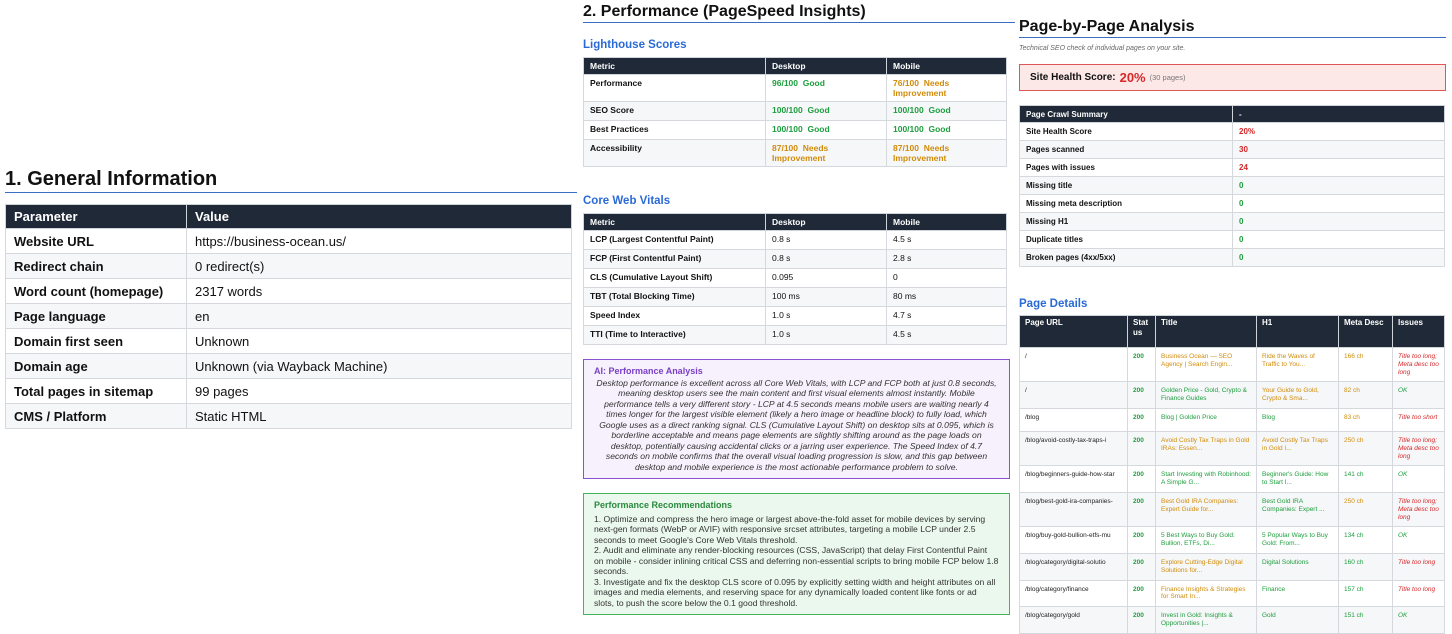 Image resolution: width=1452 pixels, height=634 pixels. I want to click on table-row: Pages scanned 30, so click(1232, 149).